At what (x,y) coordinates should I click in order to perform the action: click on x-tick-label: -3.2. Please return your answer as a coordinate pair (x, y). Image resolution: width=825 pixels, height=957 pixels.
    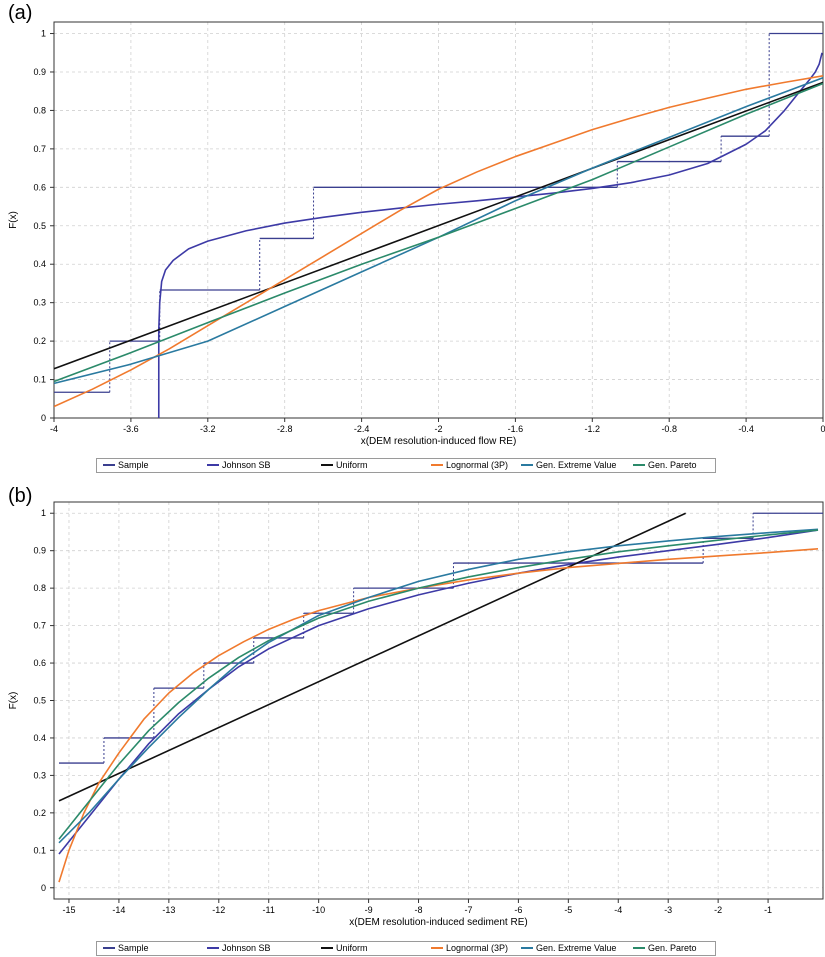
    Looking at the image, I should click on (208, 429).